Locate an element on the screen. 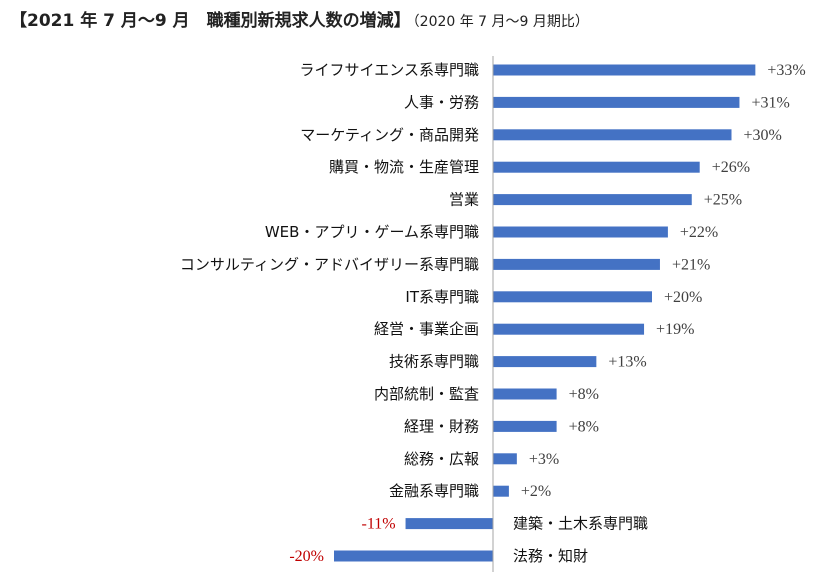 This screenshot has width=840, height=578. category-label: 人事・労務 is located at coordinates (441, 102).